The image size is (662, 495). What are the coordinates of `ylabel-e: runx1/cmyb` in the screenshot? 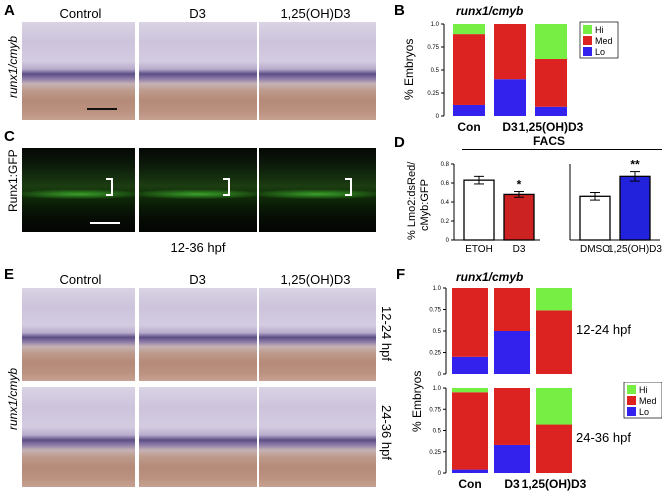 It's located at (13, 398).